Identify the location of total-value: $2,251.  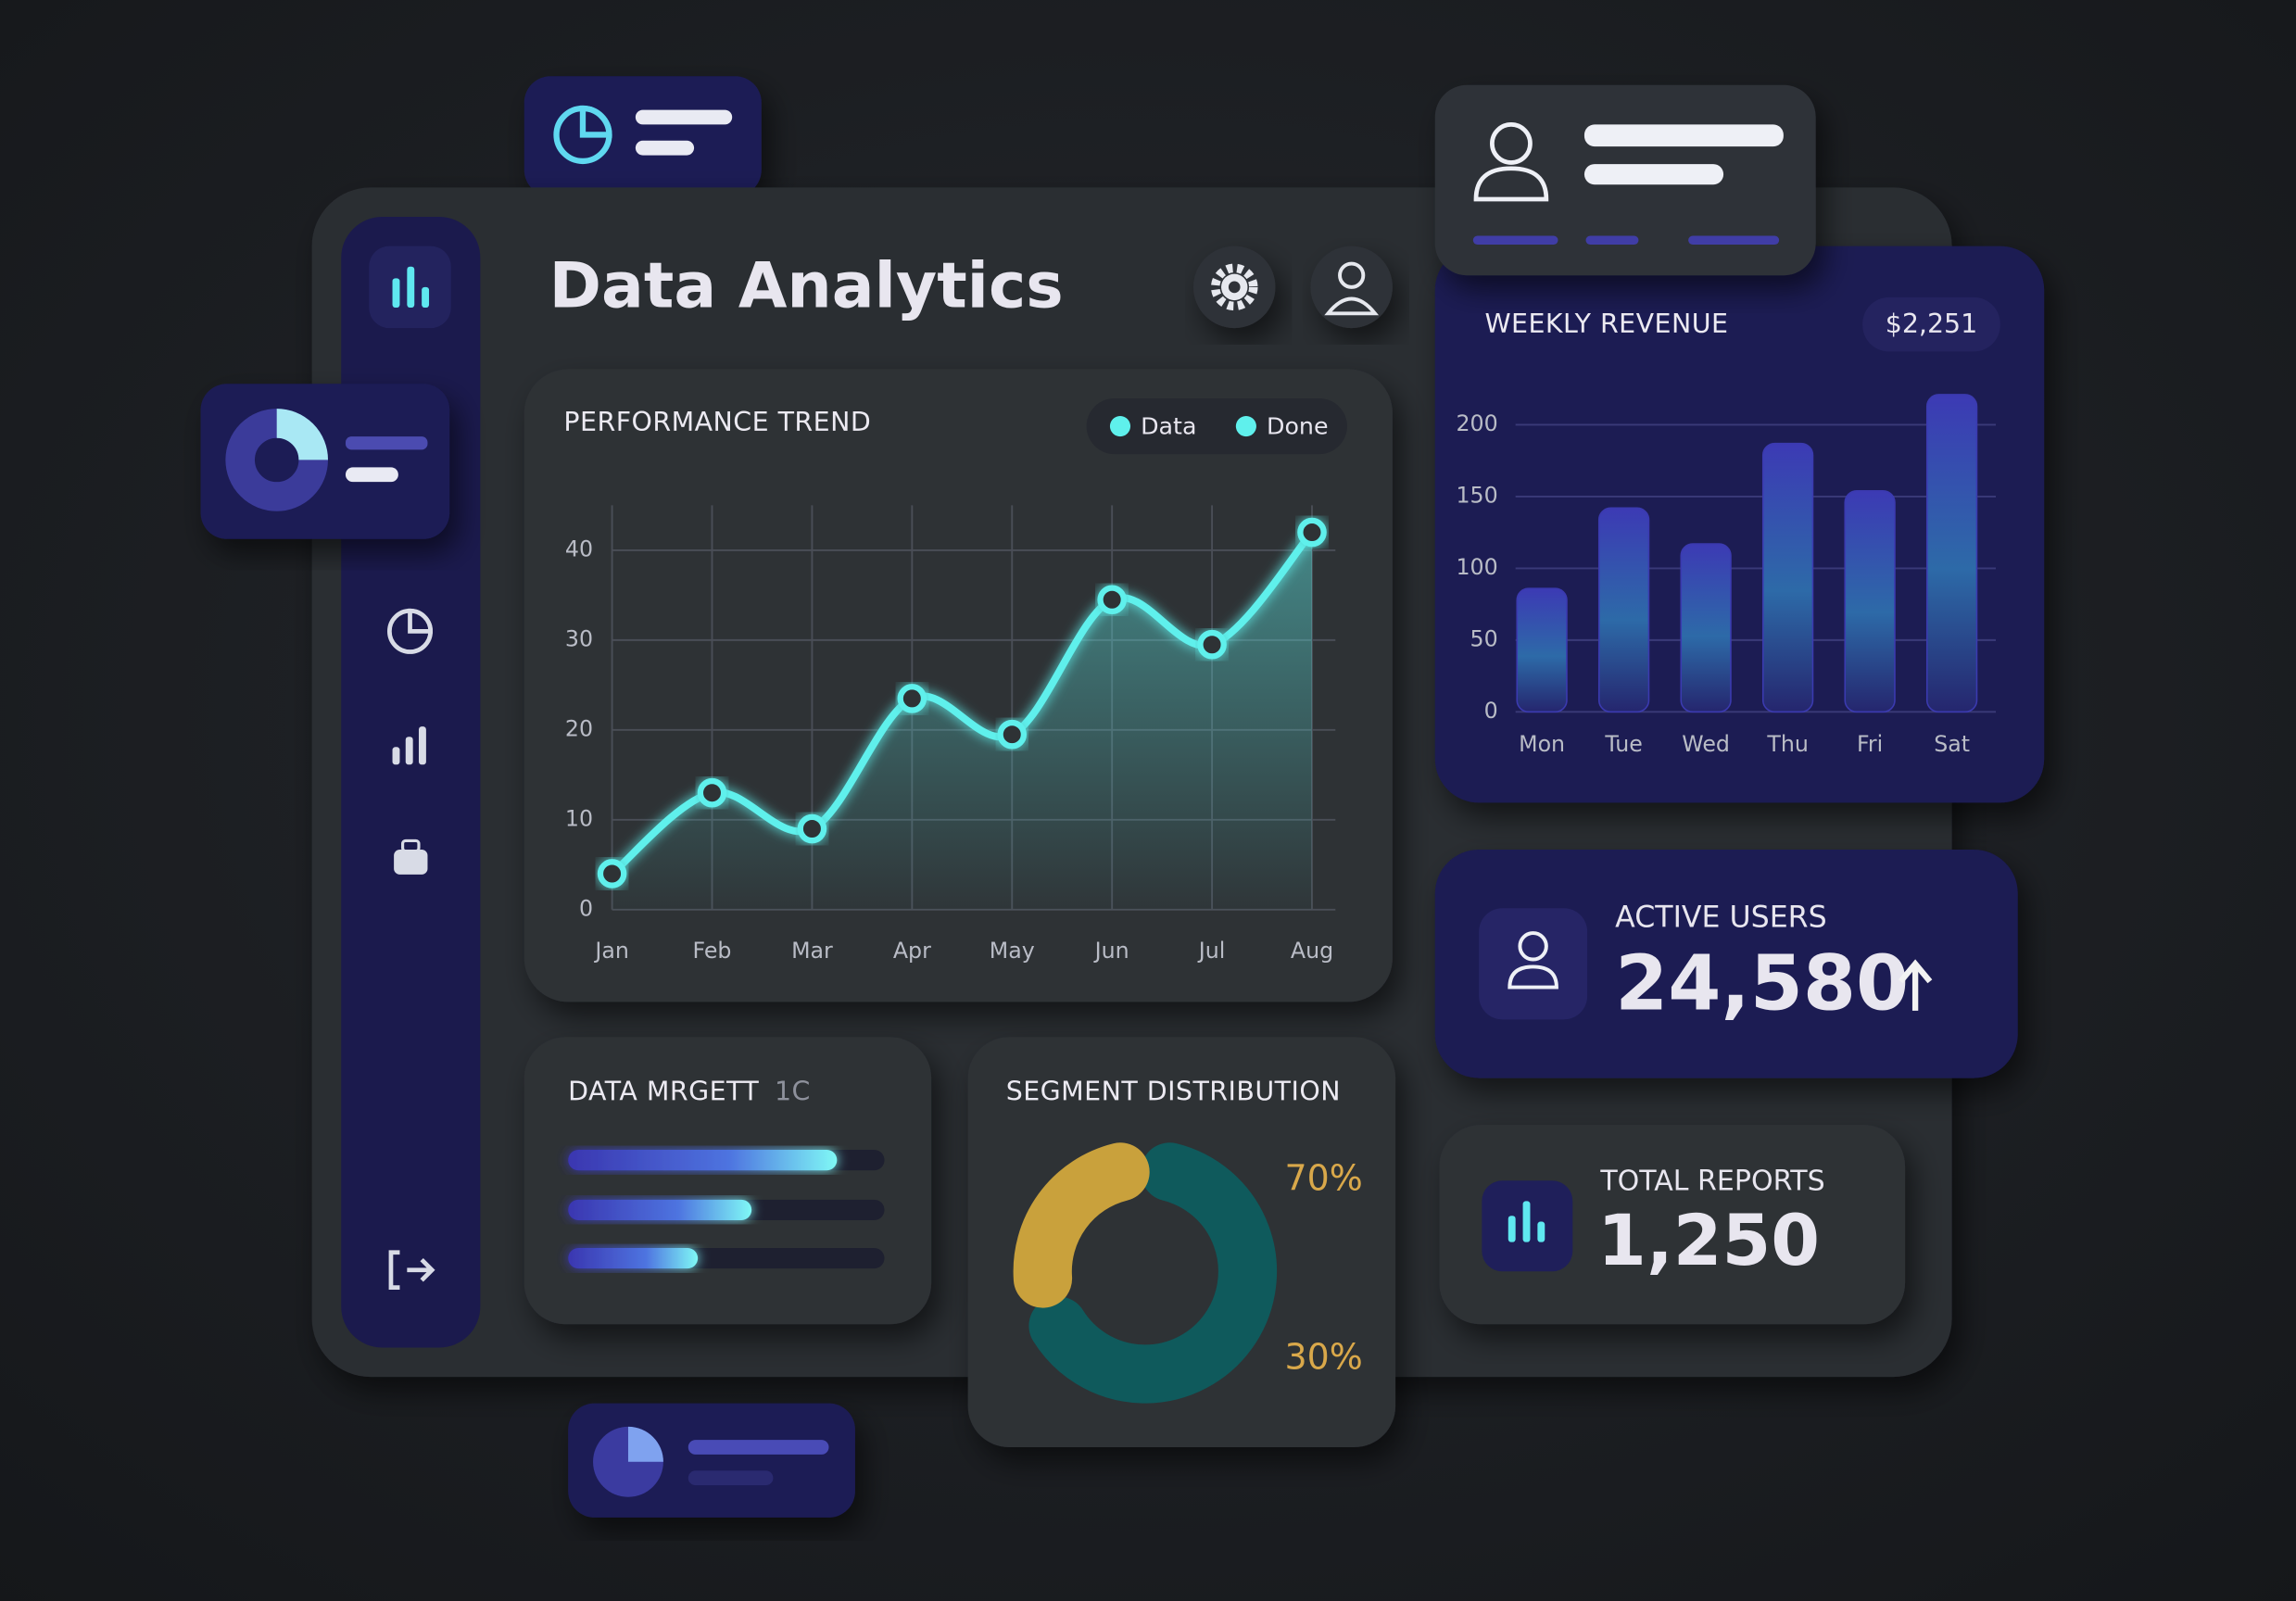
(1932, 324).